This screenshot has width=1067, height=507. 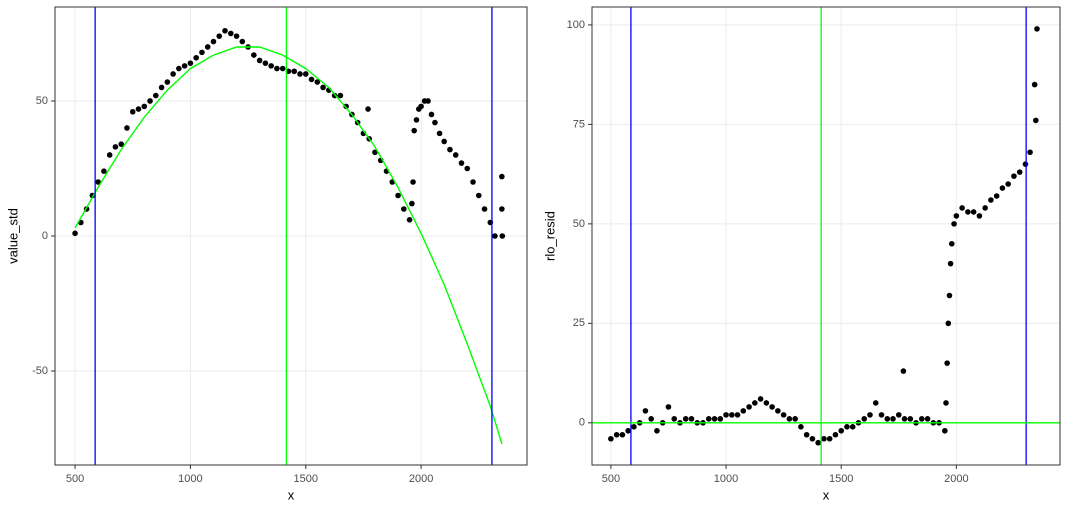 What do you see at coordinates (582, 423) in the screenshot?
I see `y-tick-label: 0` at bounding box center [582, 423].